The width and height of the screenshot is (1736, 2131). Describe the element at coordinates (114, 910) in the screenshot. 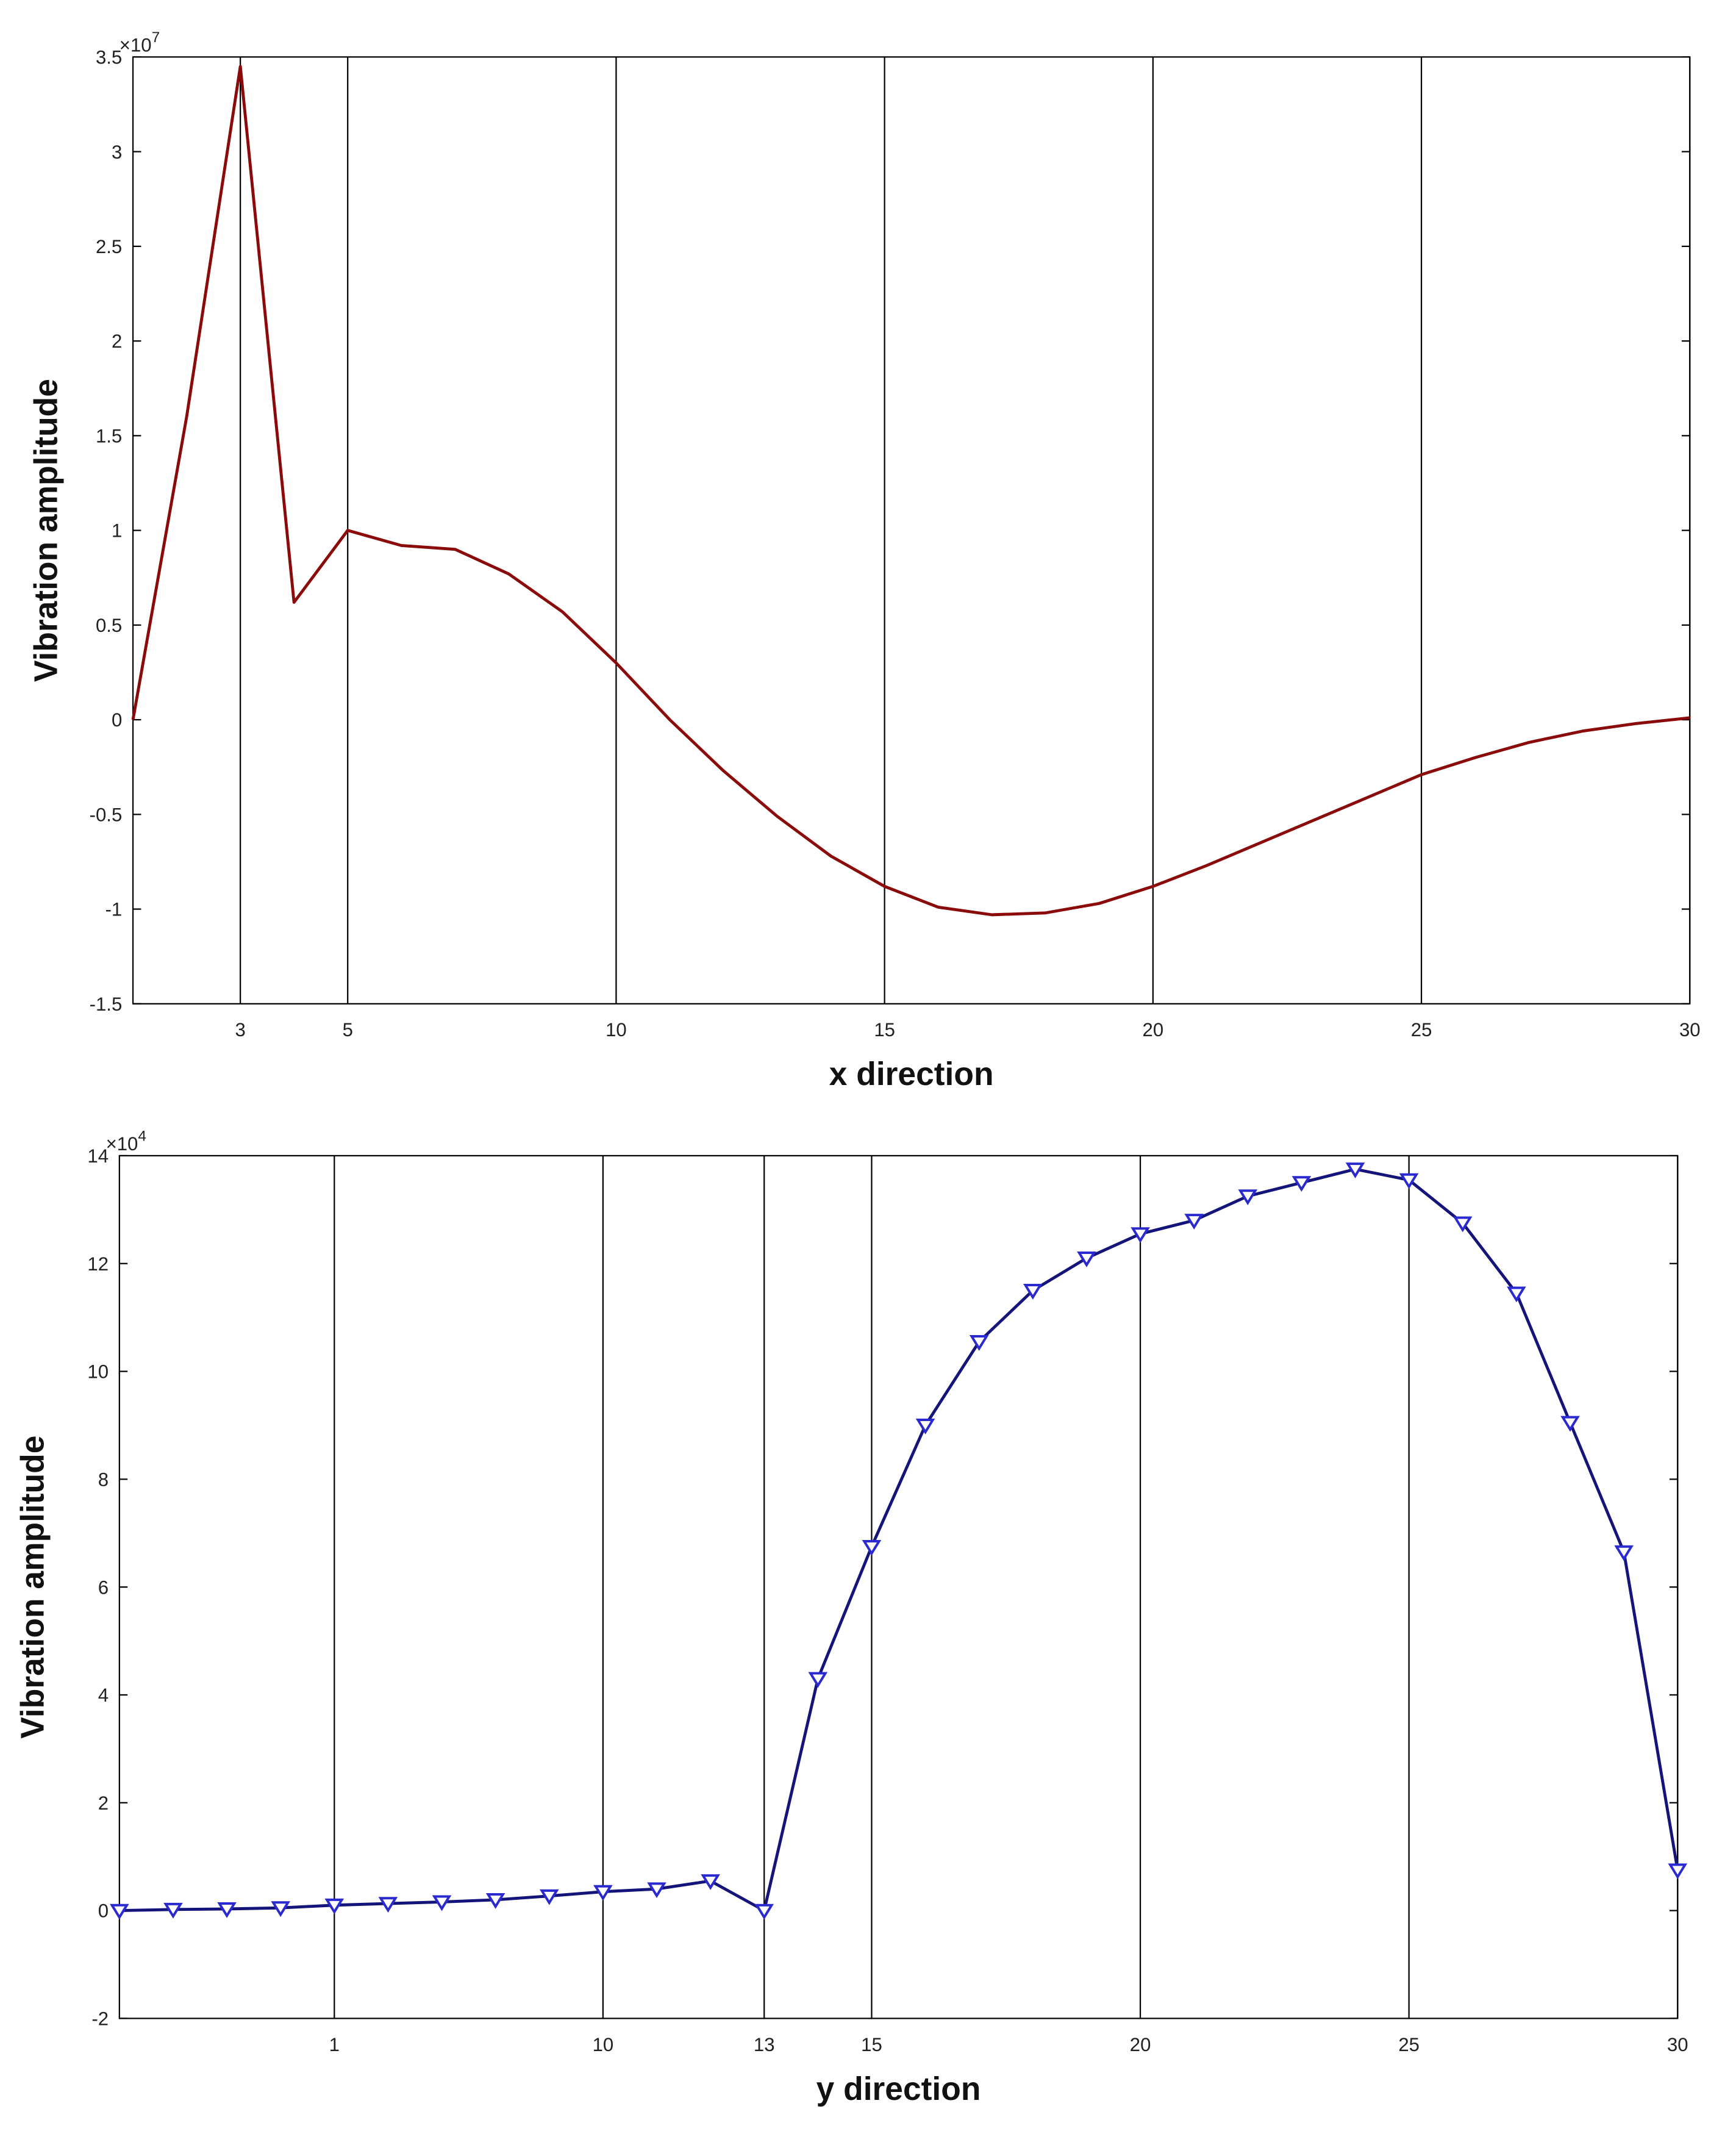

I see `y-tick-label: -1` at that location.